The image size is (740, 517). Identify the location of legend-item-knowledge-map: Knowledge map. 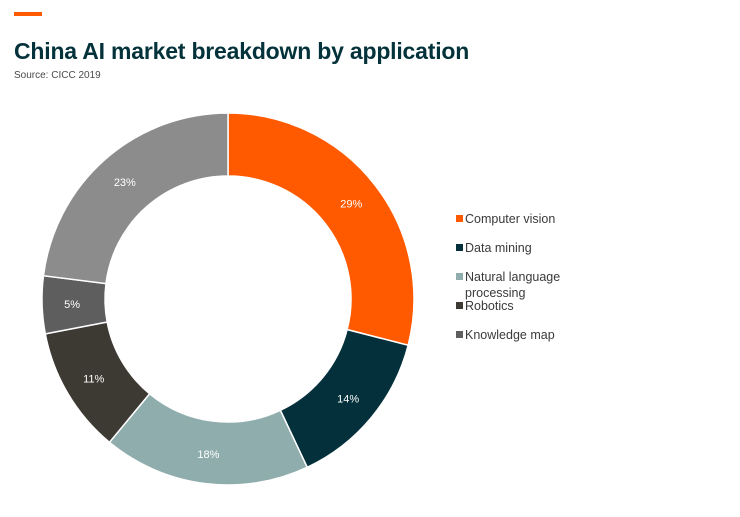
(505, 335).